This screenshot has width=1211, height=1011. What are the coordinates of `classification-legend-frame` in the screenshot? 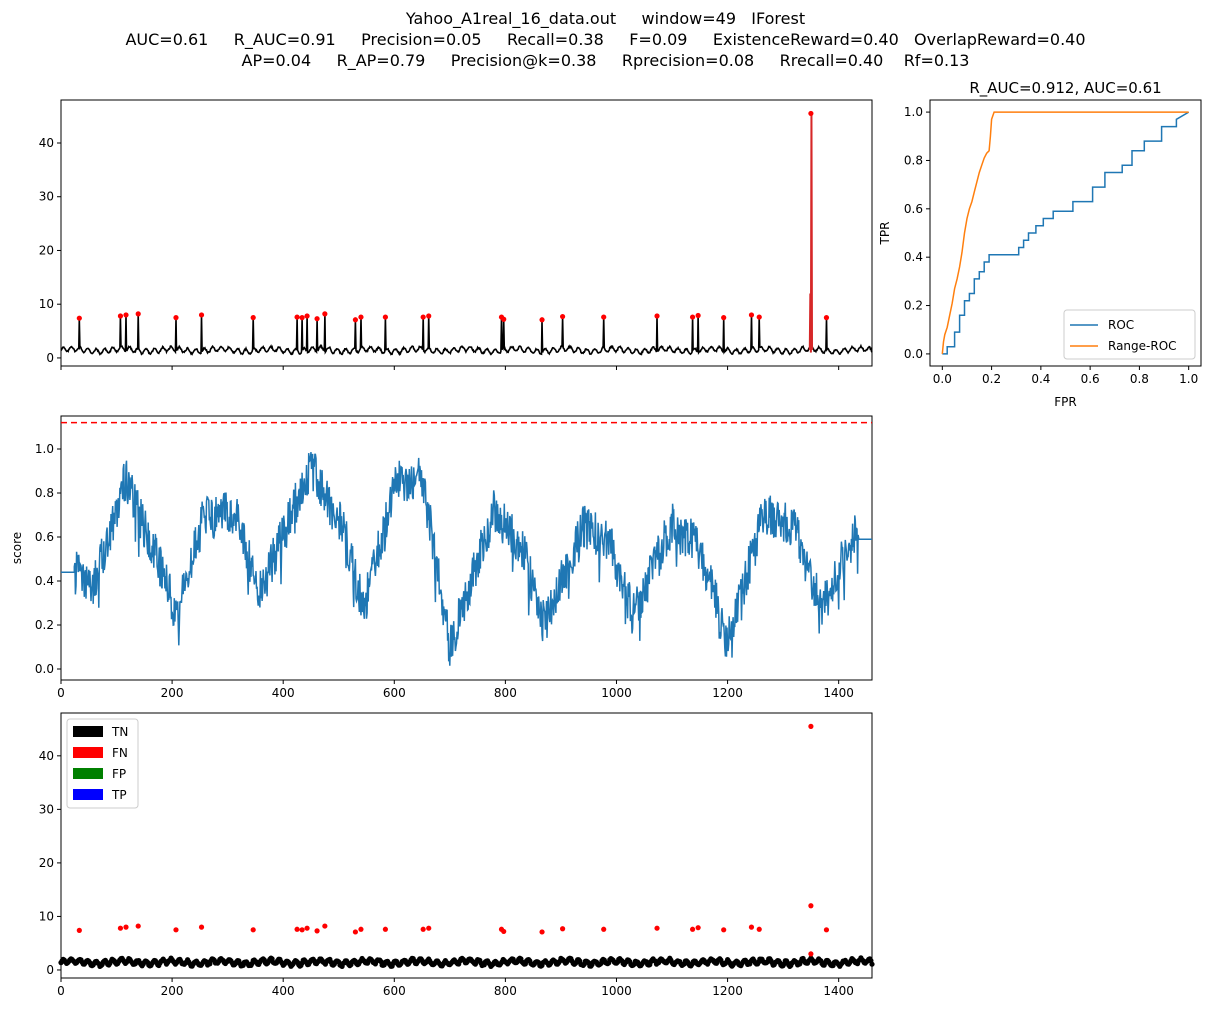 It's located at (102, 763).